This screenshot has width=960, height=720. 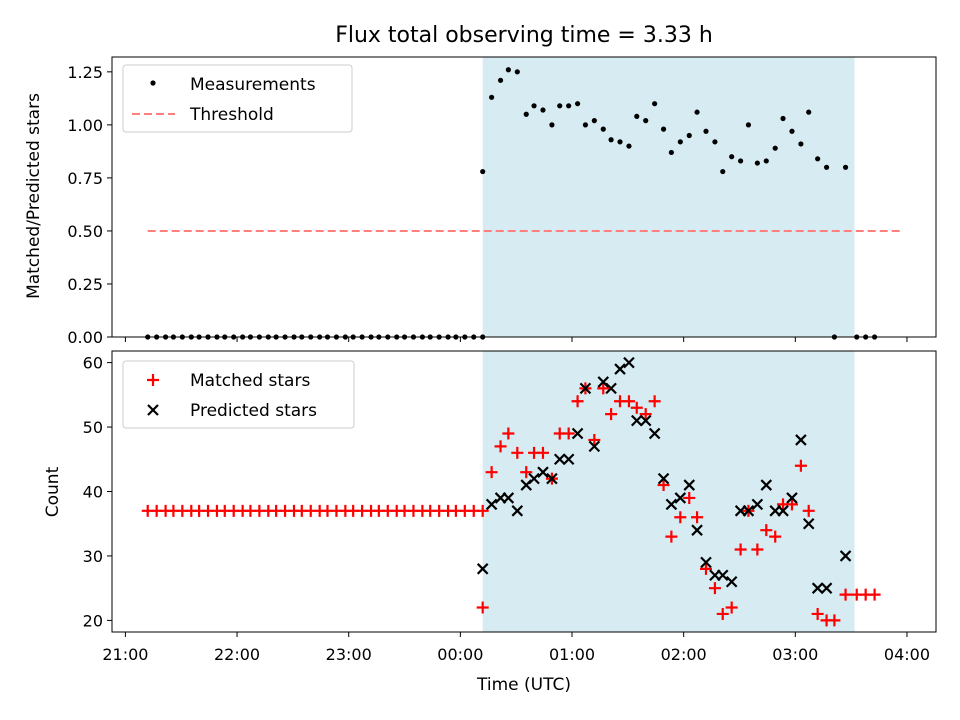 I want to click on bottom-legend: Matched stars Predicted stars, so click(x=238, y=394).